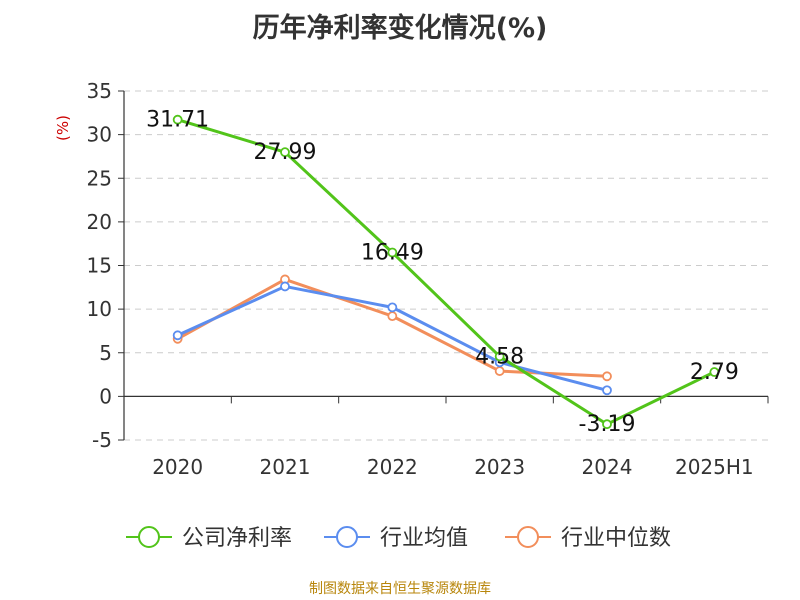 The height and width of the screenshot is (600, 800). I want to click on data-label: 31.71, so click(177, 120).